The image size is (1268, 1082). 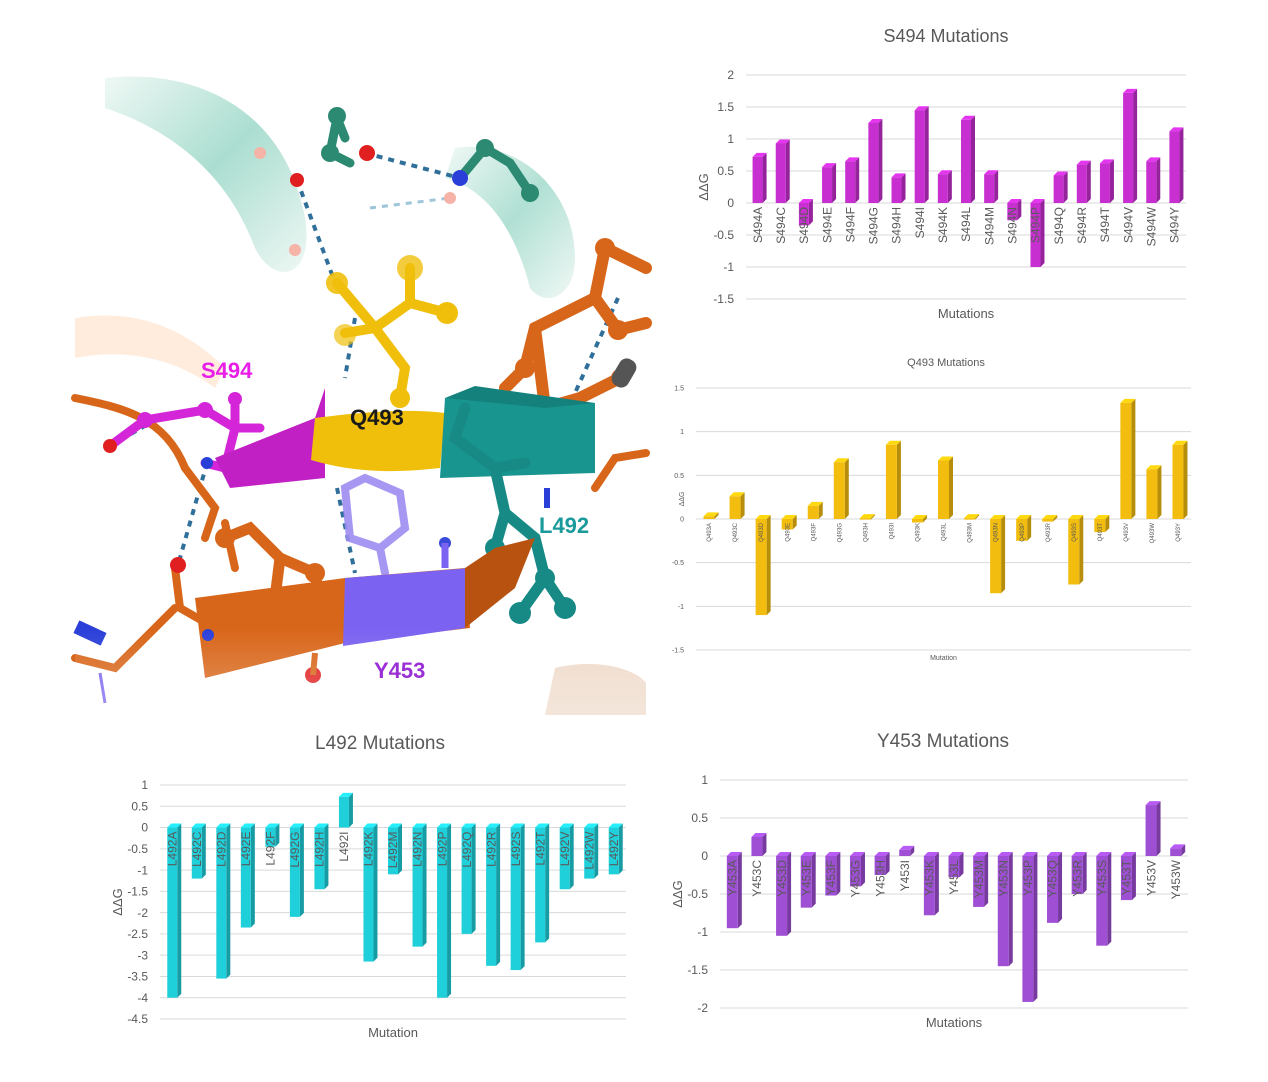 I want to click on y-tick-label: -1, so click(x=728, y=267).